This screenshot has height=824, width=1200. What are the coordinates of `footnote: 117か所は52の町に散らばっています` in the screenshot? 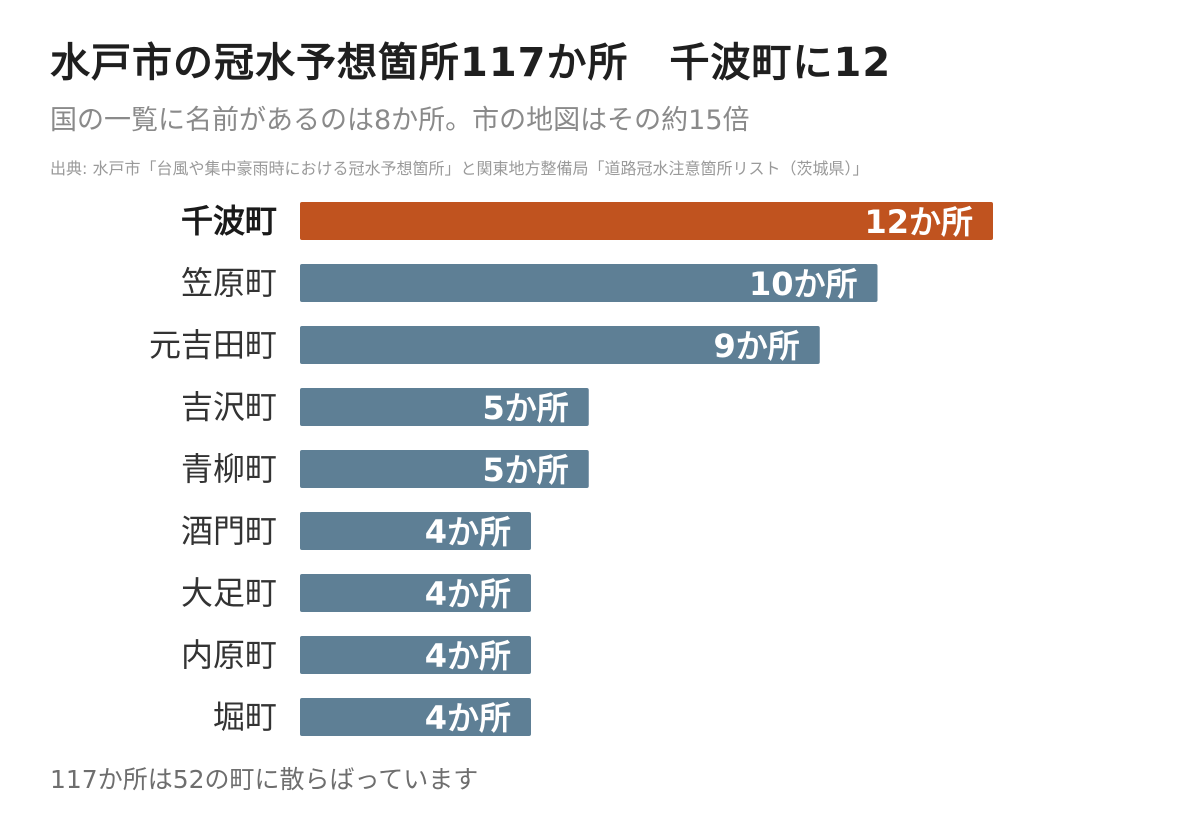 It's located at (264, 779).